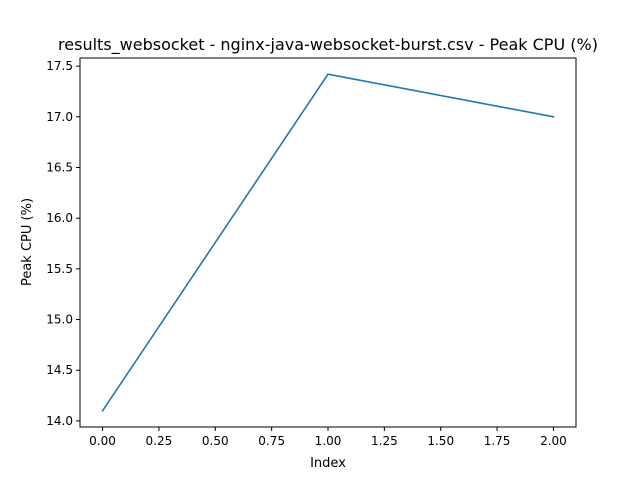 The width and height of the screenshot is (640, 480). I want to click on y-tick-label: 15.5, so click(59, 269).